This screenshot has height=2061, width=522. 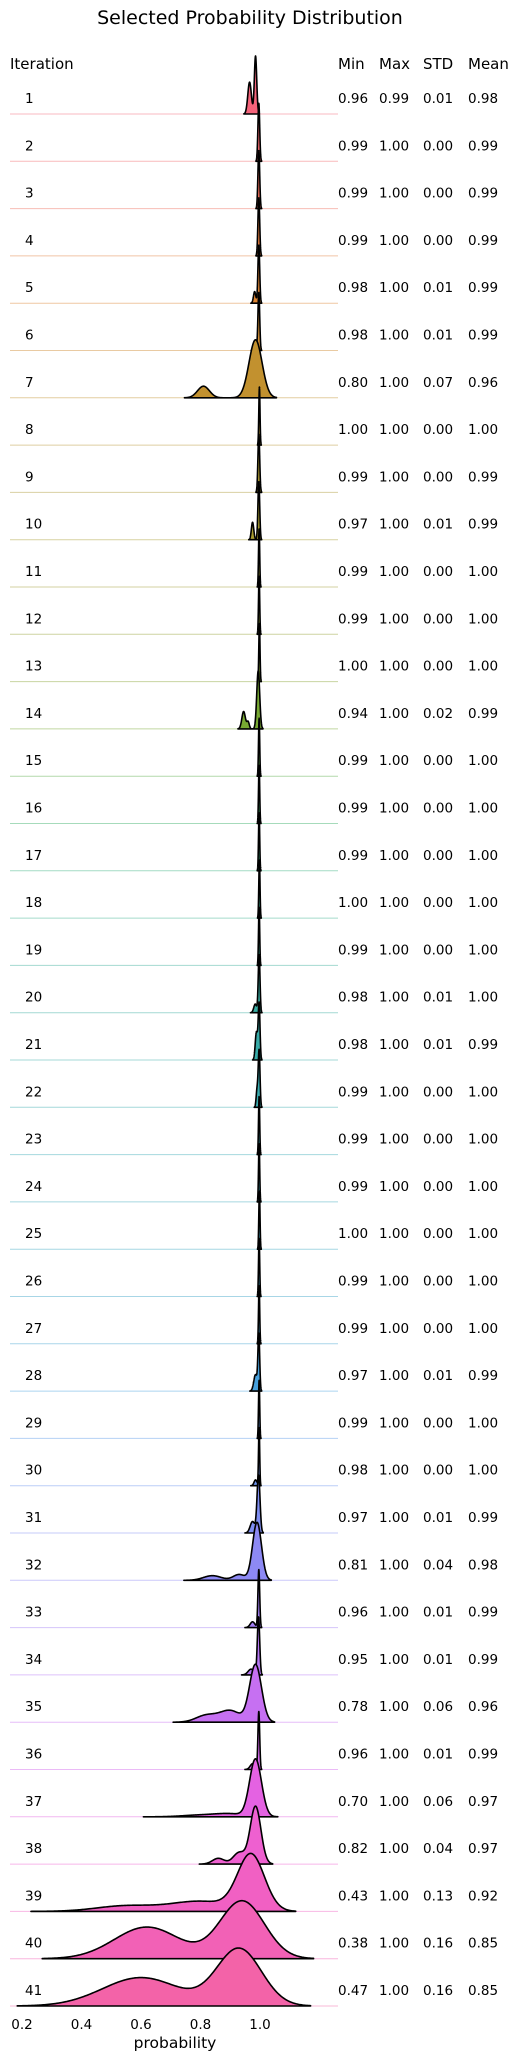 I want to click on x-tick-label: 0.8, so click(x=200, y=2025).